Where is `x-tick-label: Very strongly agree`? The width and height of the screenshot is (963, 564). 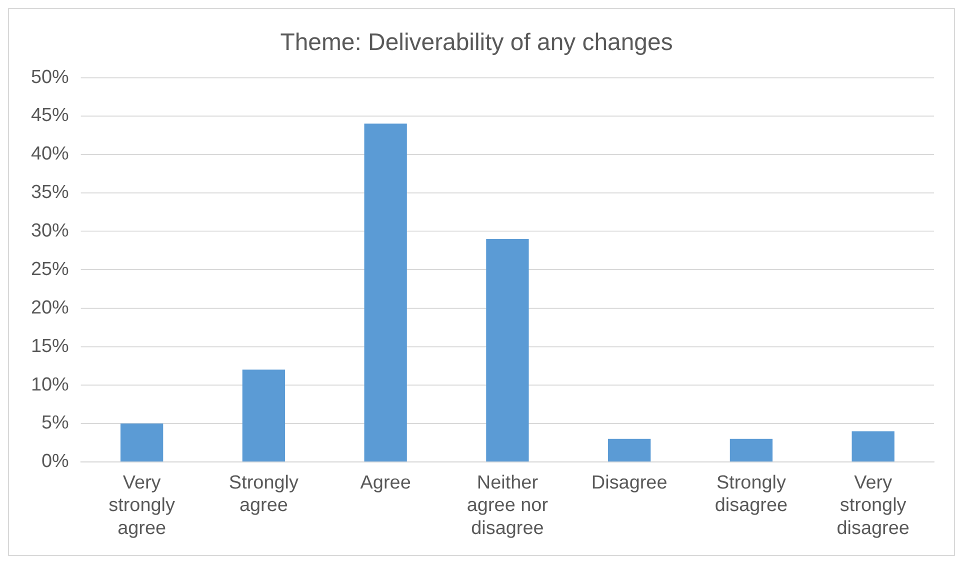 x-tick-label: Very strongly agree is located at coordinates (142, 505).